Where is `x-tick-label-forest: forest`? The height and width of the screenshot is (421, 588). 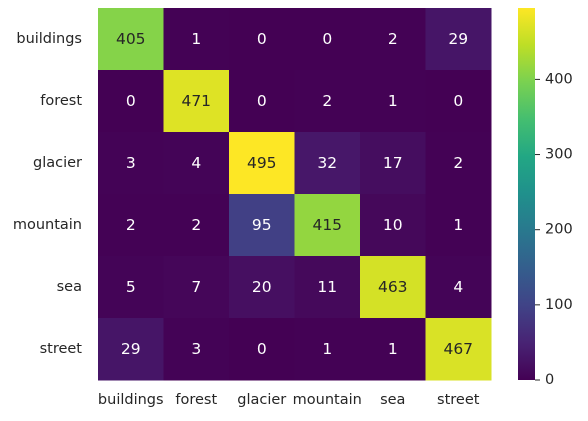
x-tick-label-forest: forest is located at coordinates (196, 400).